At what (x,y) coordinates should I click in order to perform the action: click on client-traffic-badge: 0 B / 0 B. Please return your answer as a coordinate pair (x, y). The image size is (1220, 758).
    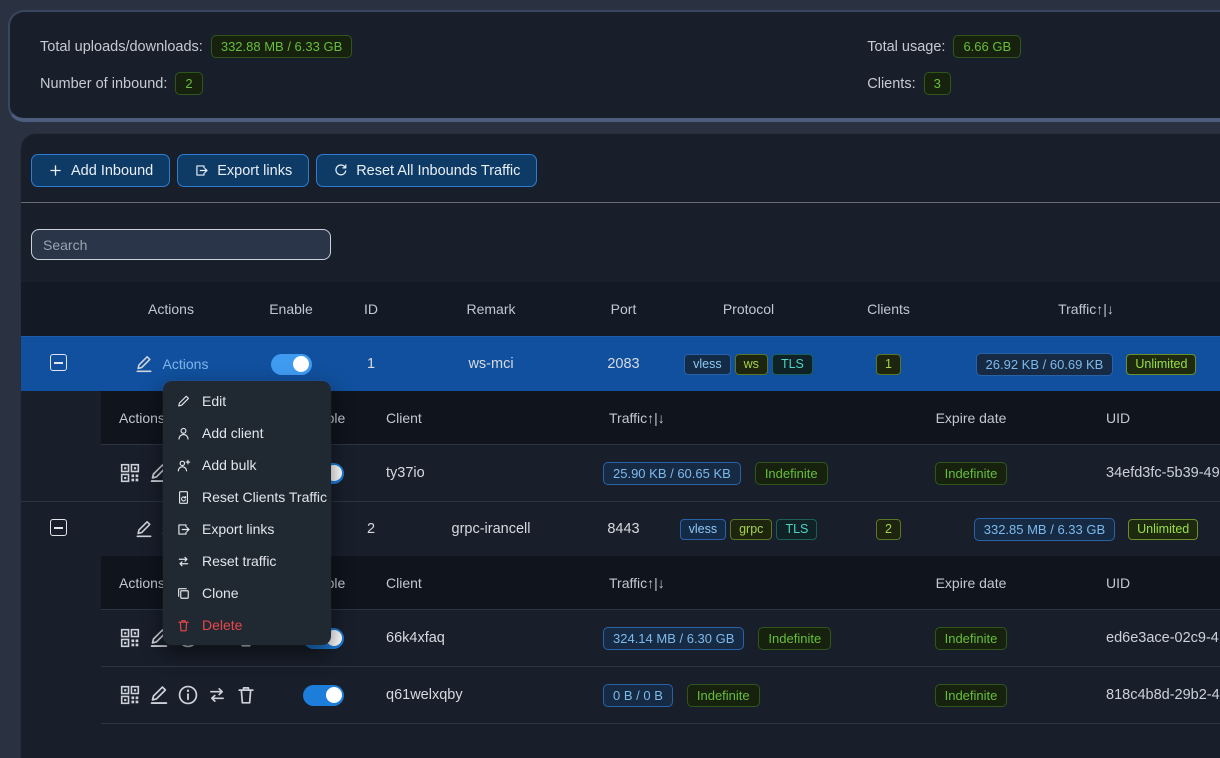
    Looking at the image, I should click on (638, 695).